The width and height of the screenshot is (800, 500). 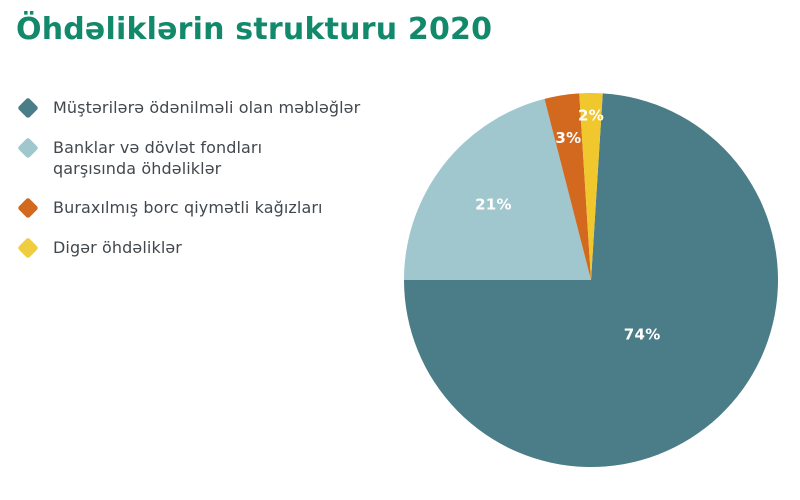 I want to click on legend-label: Müştərilərə ödənilməli olan məbləğlər, so click(x=207, y=107).